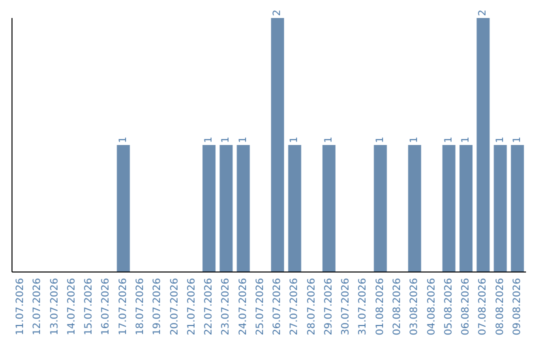  What do you see at coordinates (483, 307) in the screenshot?
I see `x-tick-label: 07.08.2026` at bounding box center [483, 307].